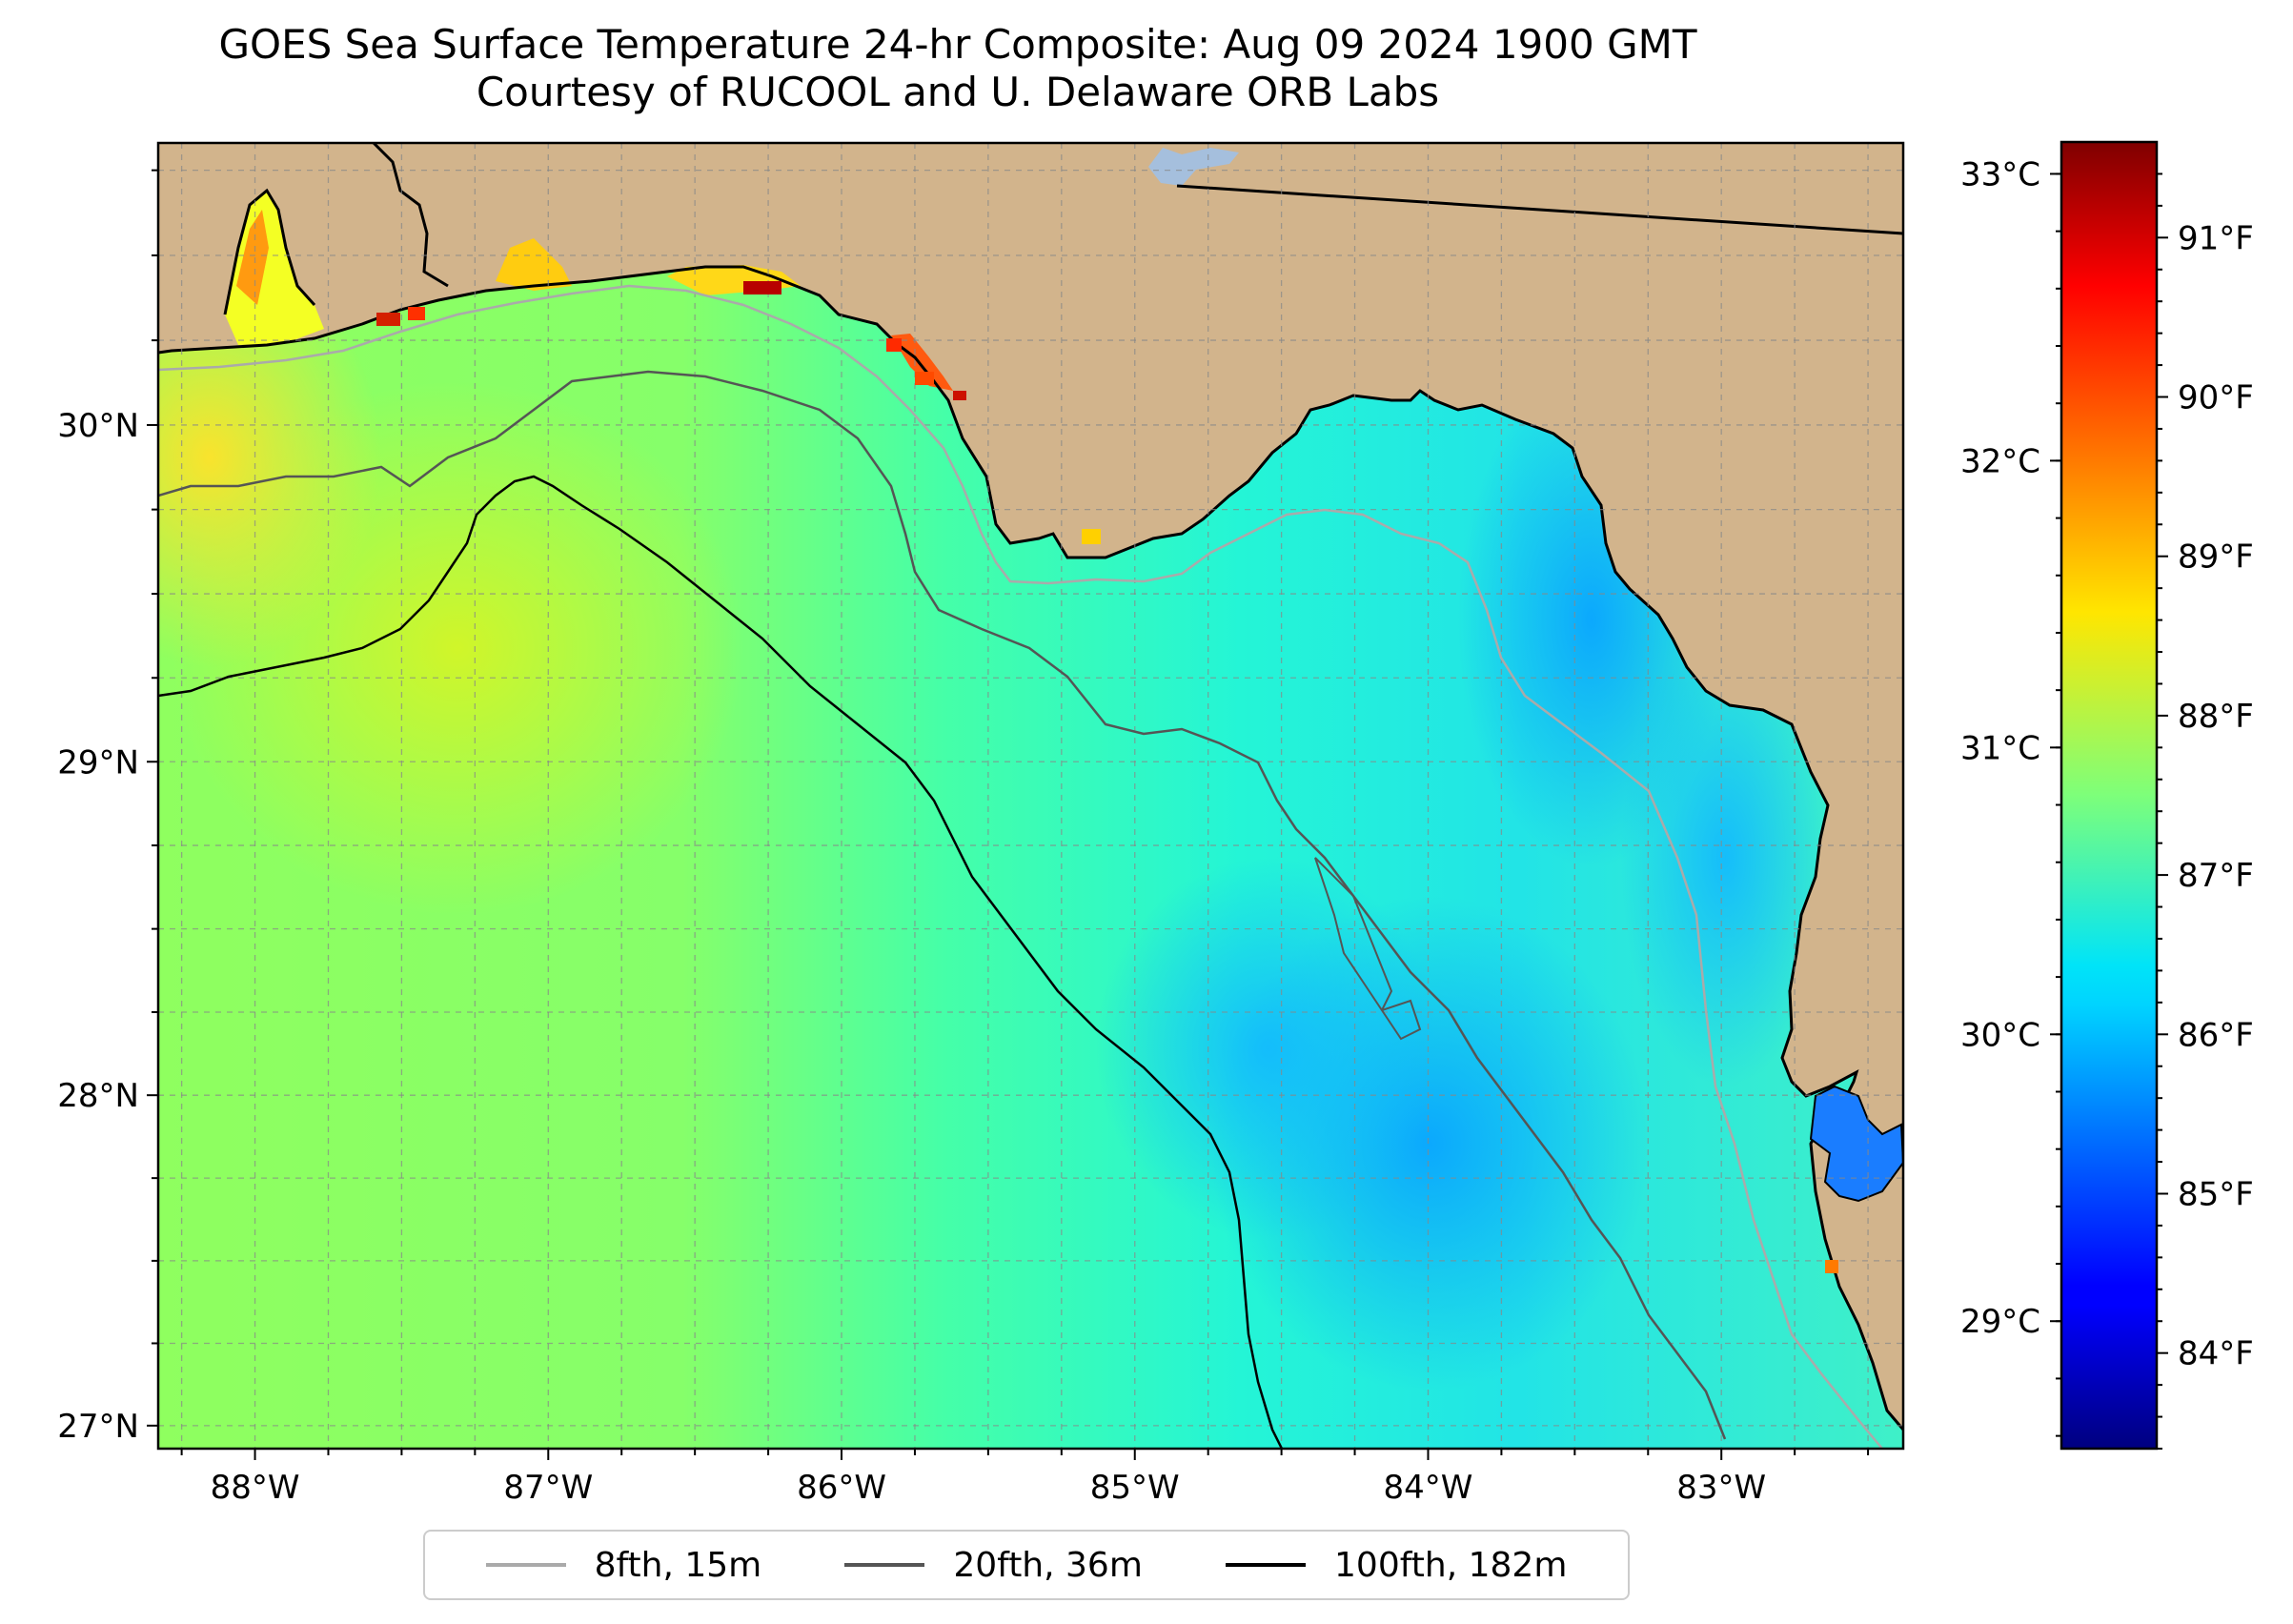 The image size is (2293, 1624). What do you see at coordinates (1268, 1048) in the screenshot?
I see `cool-anomaly-mid` at bounding box center [1268, 1048].